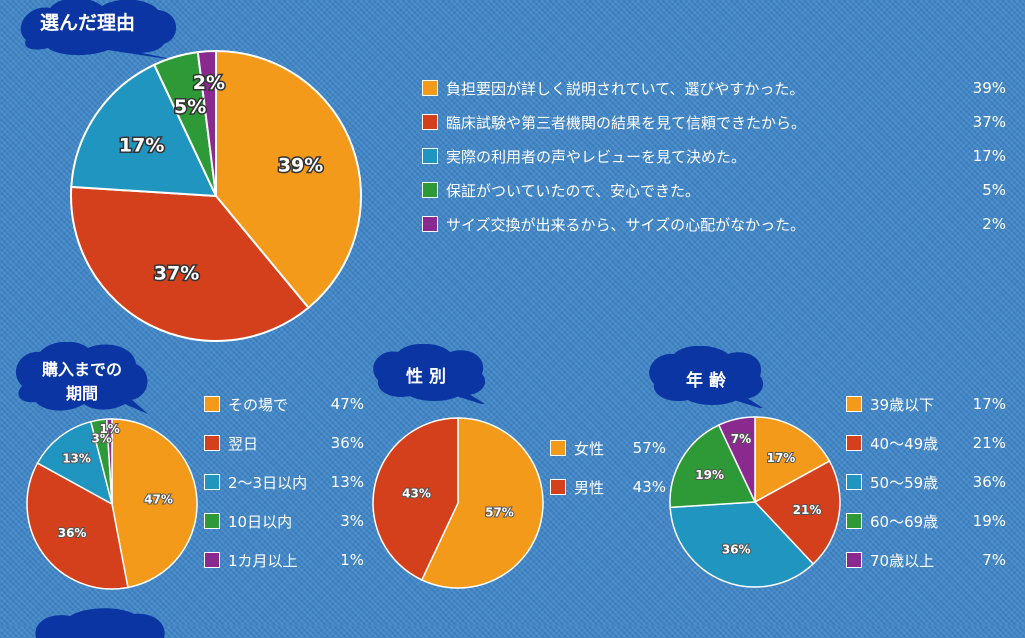 The image size is (1025, 638). I want to click on legend-label: 70歳以上, so click(902, 560).